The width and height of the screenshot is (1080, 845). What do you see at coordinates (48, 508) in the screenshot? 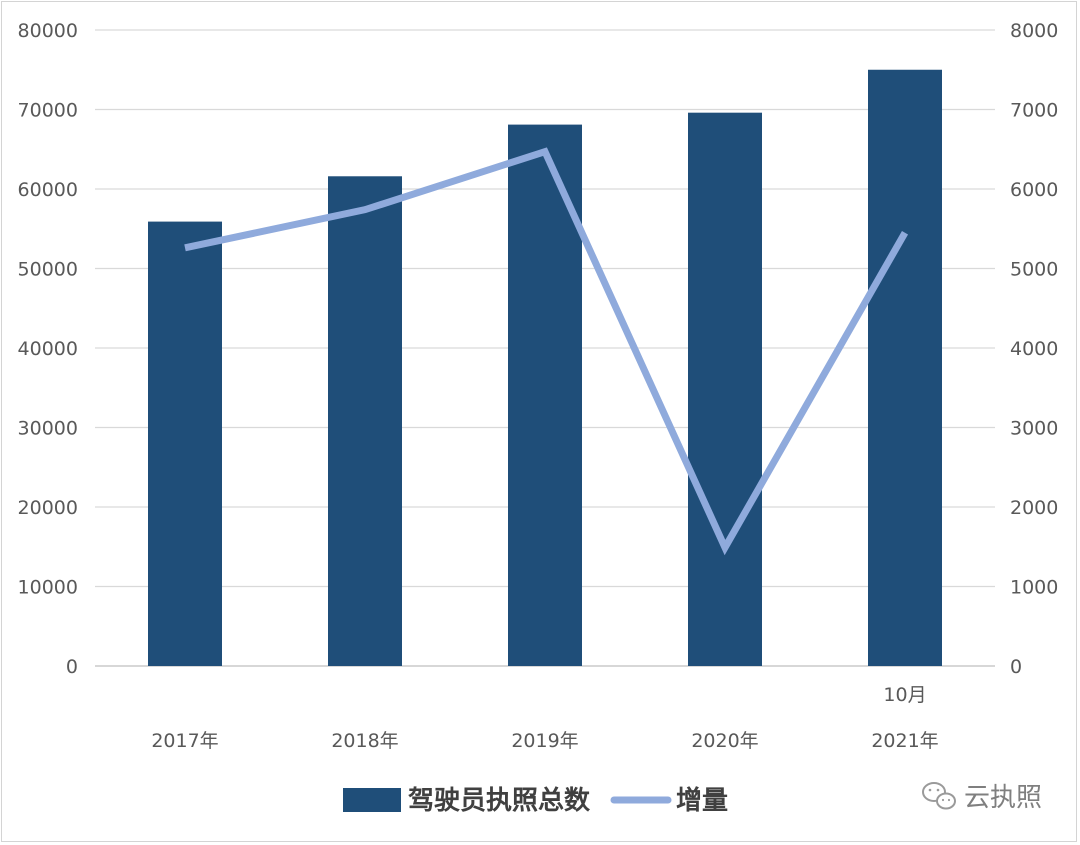
I see `left-tick-label: 20000` at bounding box center [48, 508].